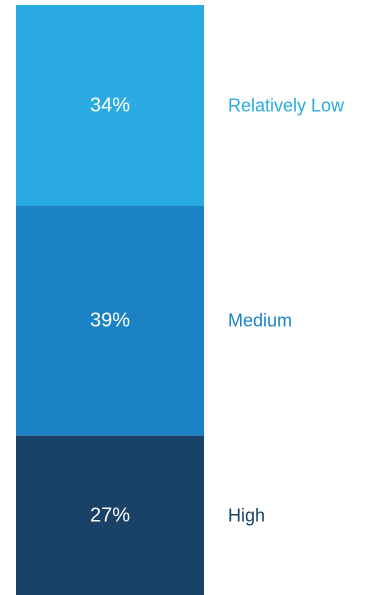 This screenshot has width=380, height=595. I want to click on value-label-relatively-low: 34%, so click(110, 105).